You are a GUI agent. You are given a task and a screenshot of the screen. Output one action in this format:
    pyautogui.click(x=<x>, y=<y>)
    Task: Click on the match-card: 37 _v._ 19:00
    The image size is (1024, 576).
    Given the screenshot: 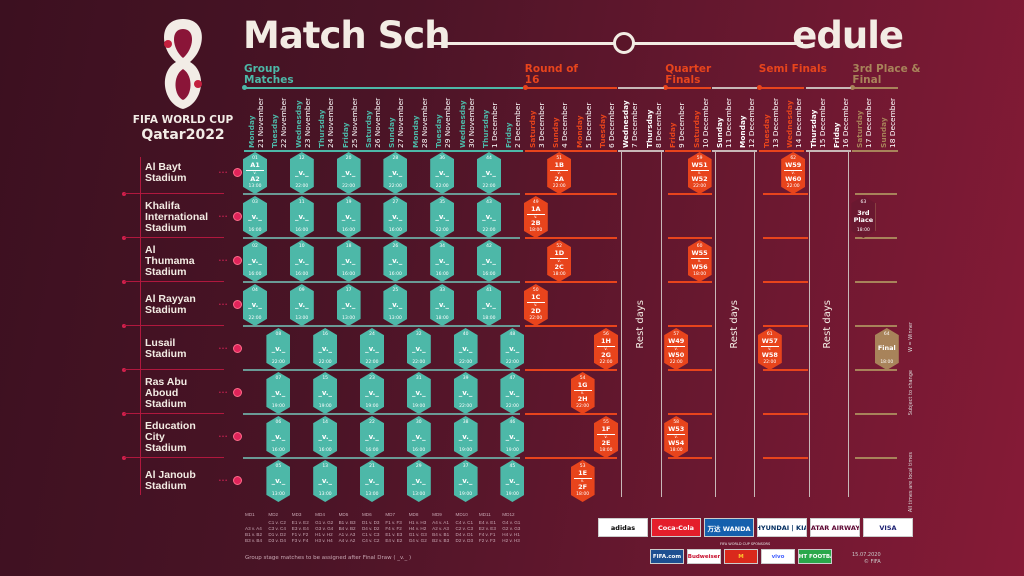 What is the action you would take?
    pyautogui.click(x=465, y=481)
    